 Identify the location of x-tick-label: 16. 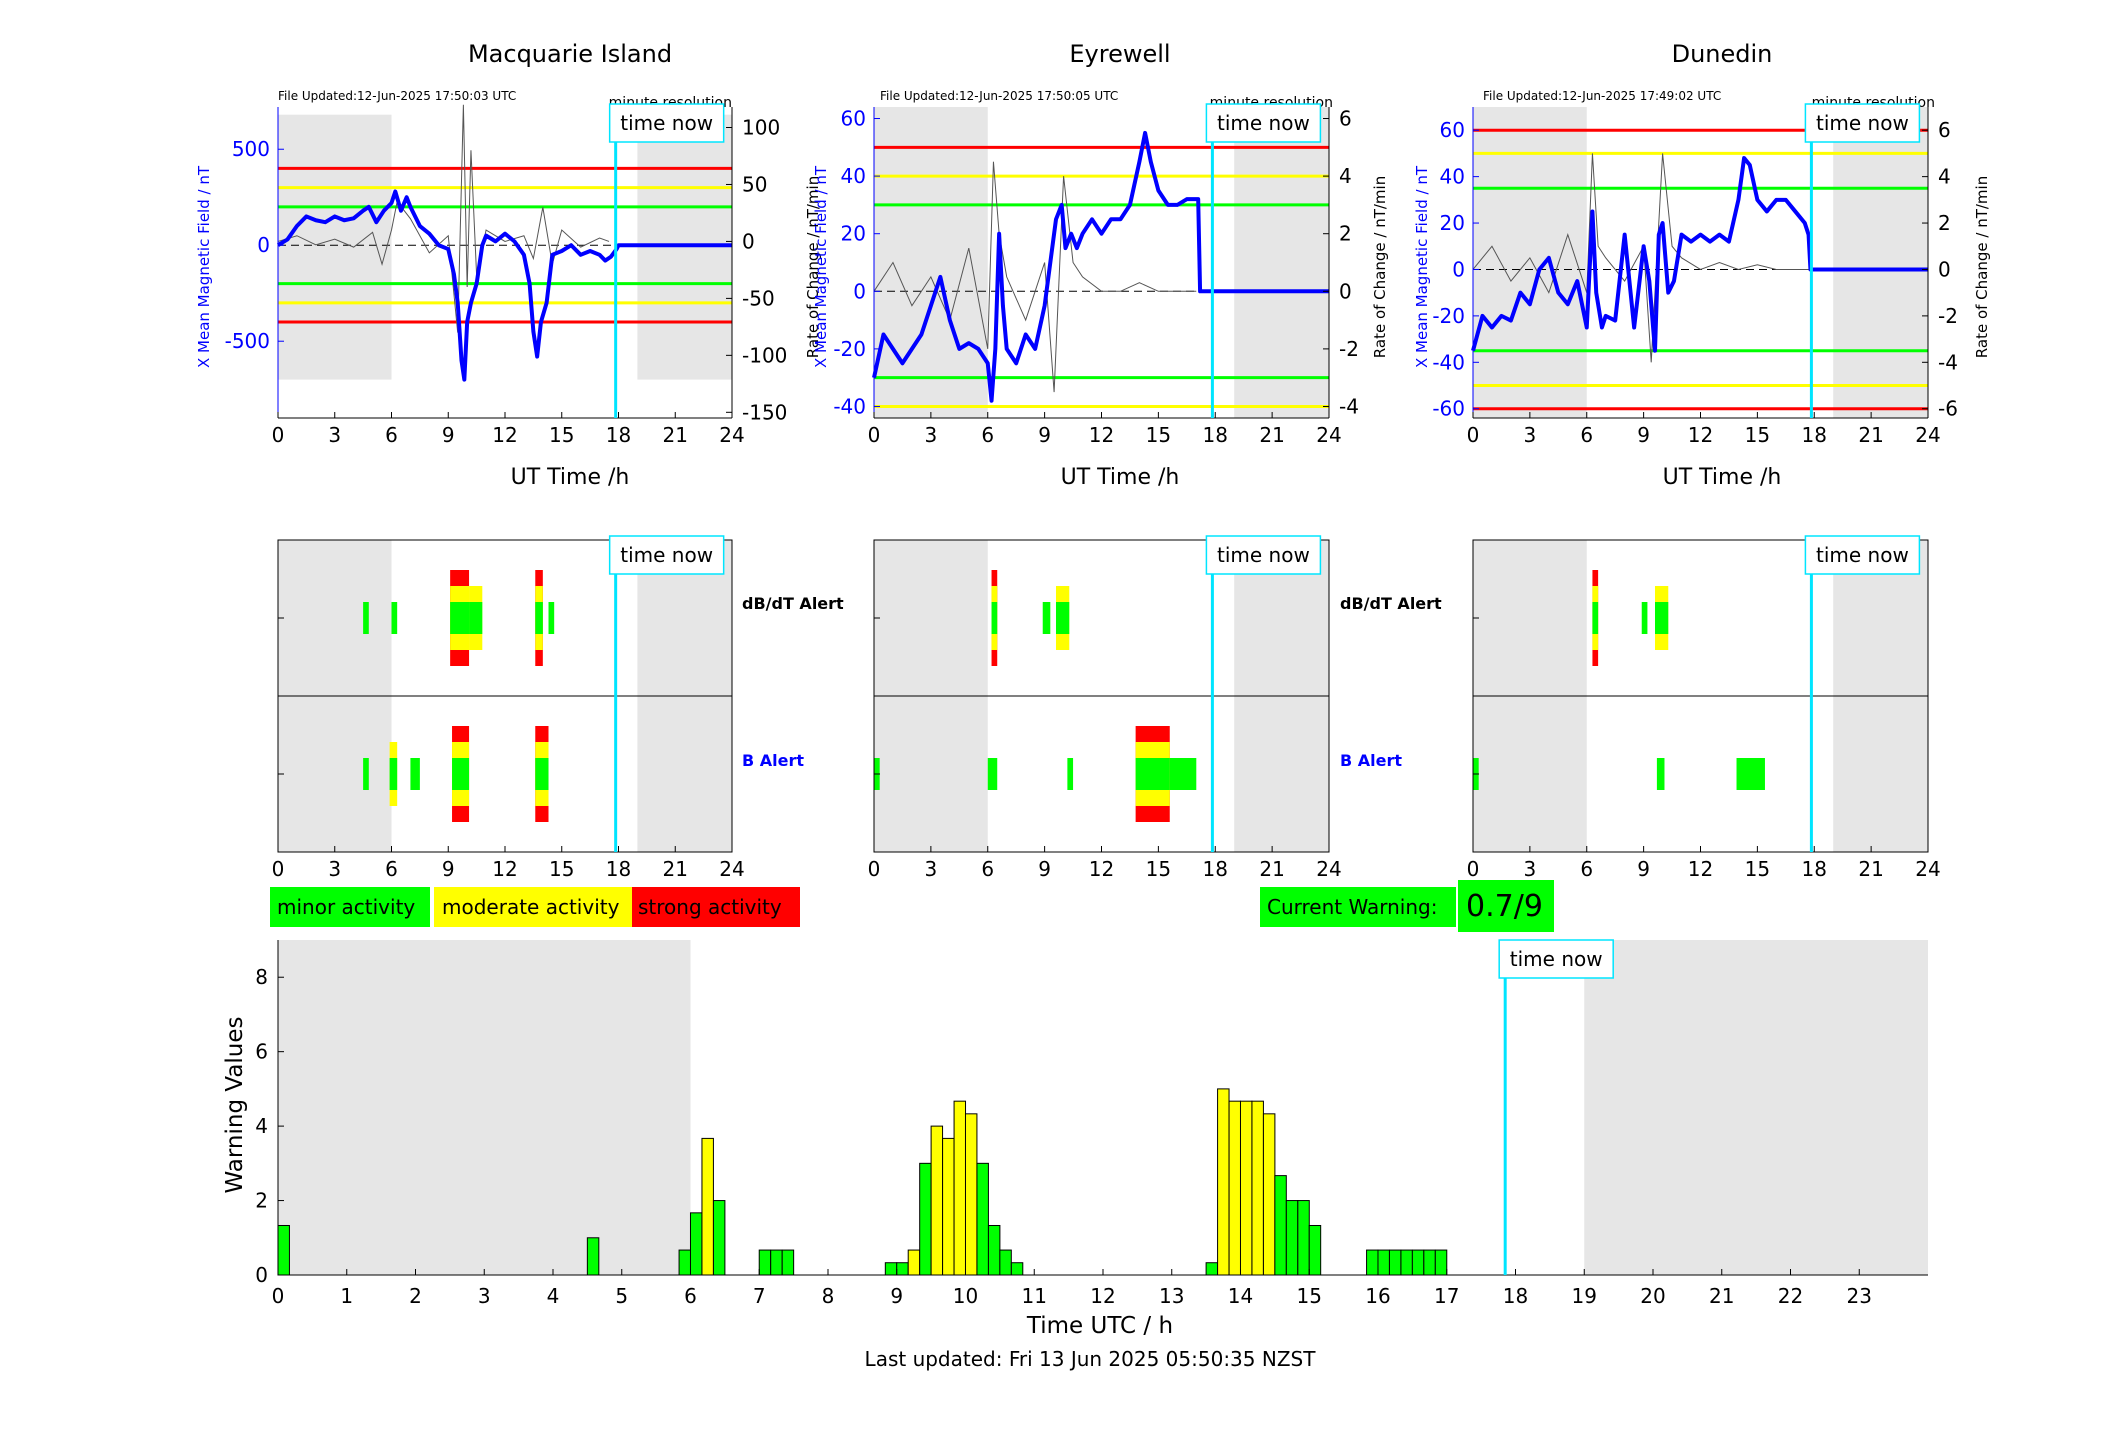
(1377, 1296).